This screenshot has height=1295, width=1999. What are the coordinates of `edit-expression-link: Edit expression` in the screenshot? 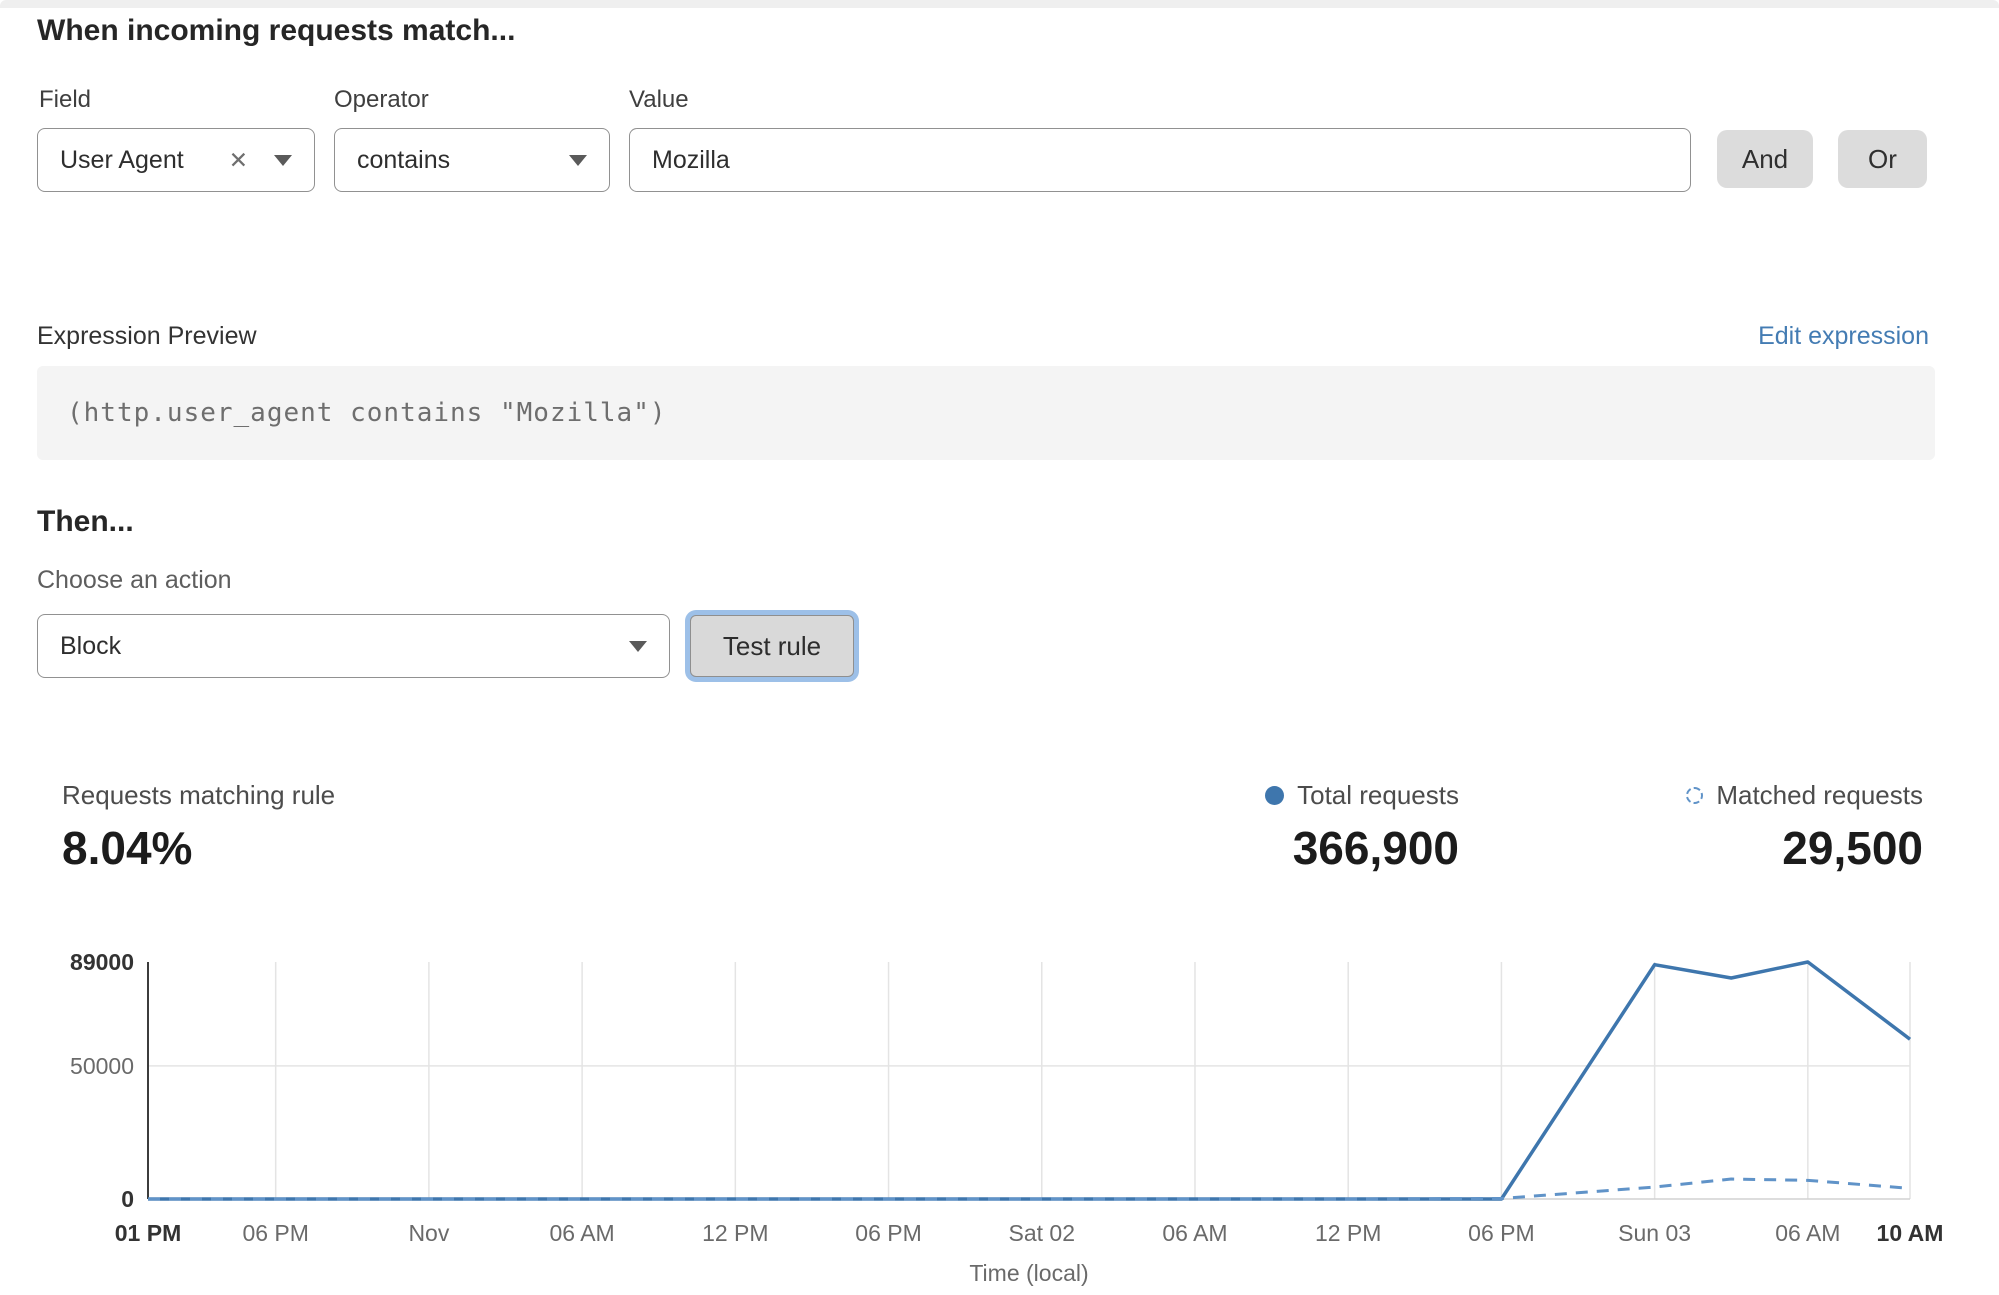 It's located at (1843, 336).